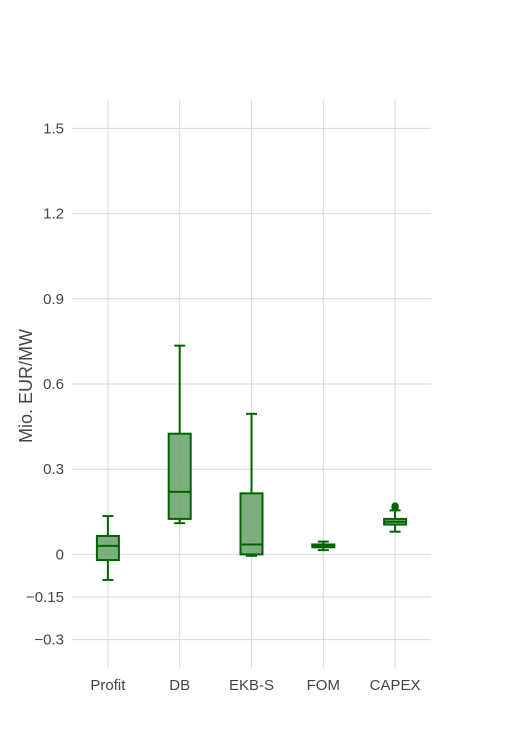  I want to click on box-db, so click(179, 434).